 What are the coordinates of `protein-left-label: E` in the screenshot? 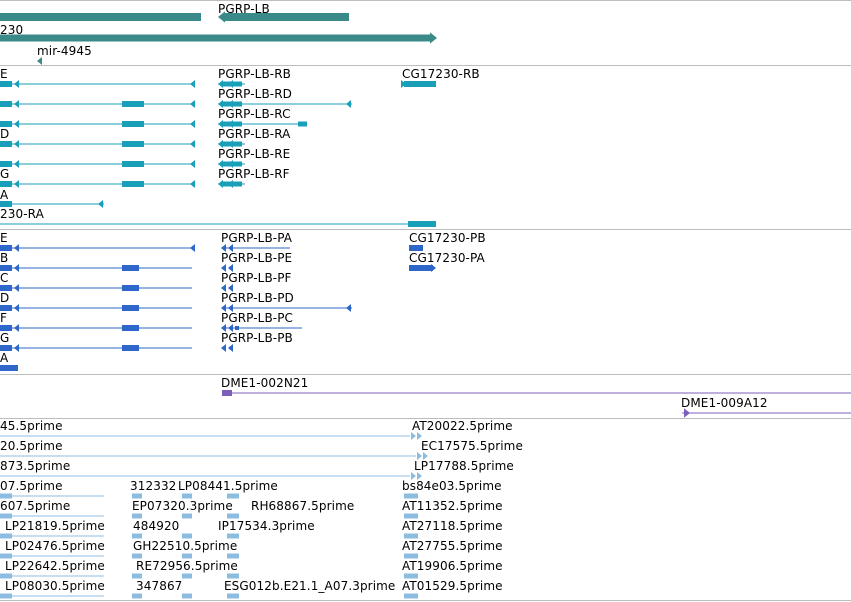 It's located at (4, 238).